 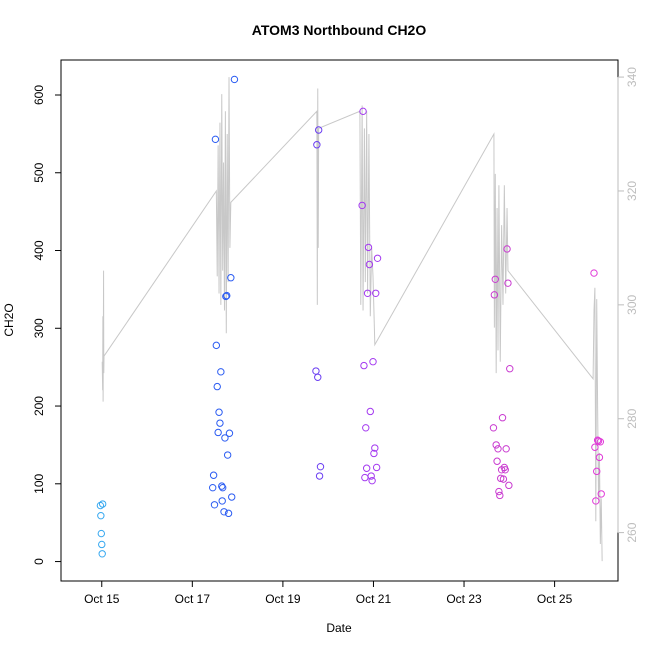 What do you see at coordinates (632, 418) in the screenshot?
I see `y2-tick-label: 280` at bounding box center [632, 418].